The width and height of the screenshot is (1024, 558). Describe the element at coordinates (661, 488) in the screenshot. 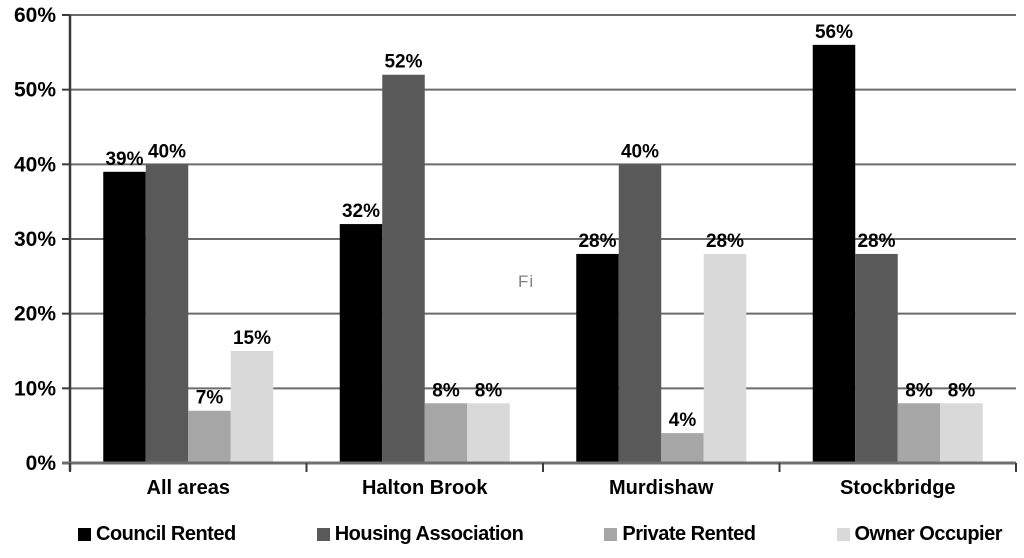

I see `x-axis-category-label: Murdishaw` at that location.